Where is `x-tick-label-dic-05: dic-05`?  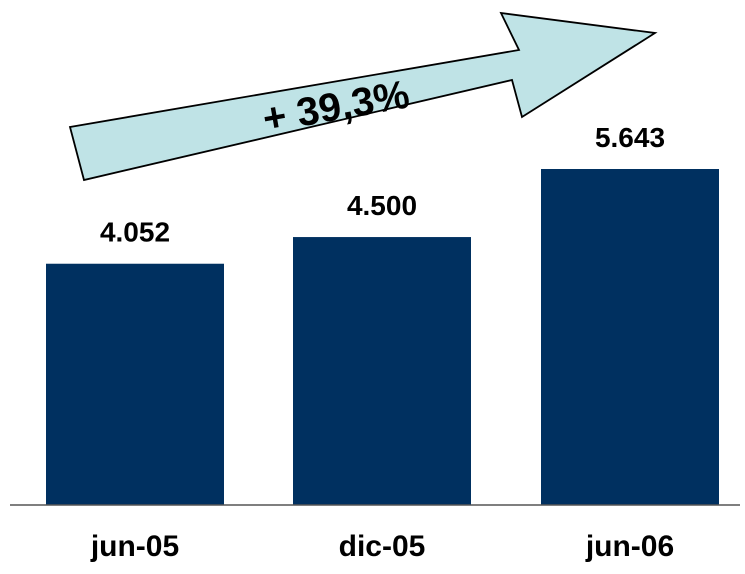 x-tick-label-dic-05: dic-05 is located at coordinates (382, 546).